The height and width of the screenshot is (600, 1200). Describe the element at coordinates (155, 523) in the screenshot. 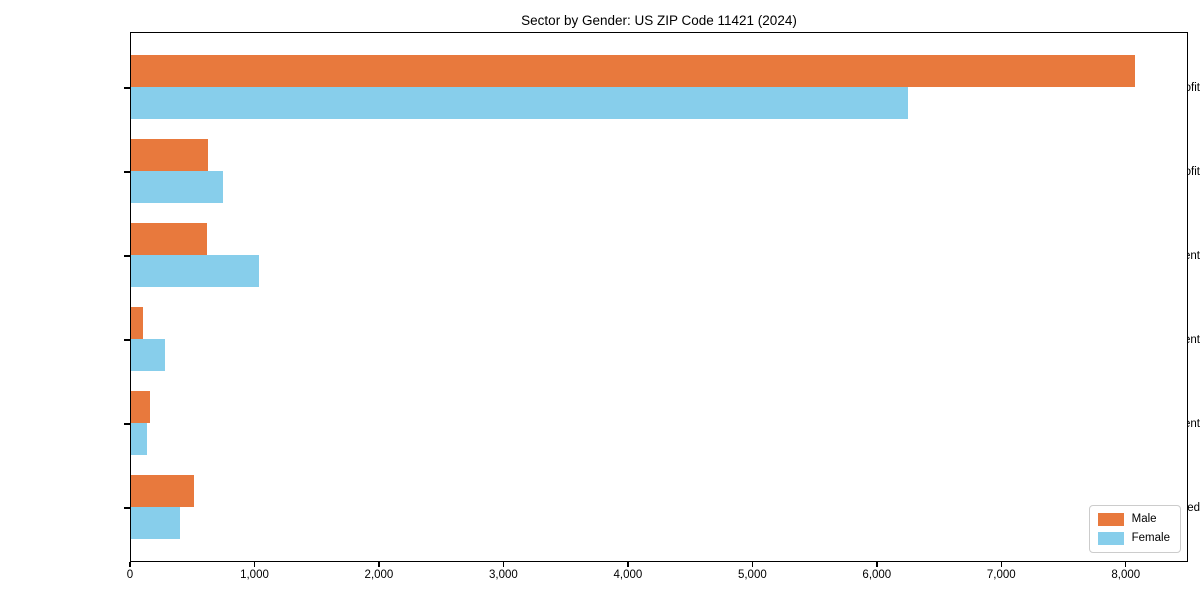

I see `bar-female-self-employed` at that location.